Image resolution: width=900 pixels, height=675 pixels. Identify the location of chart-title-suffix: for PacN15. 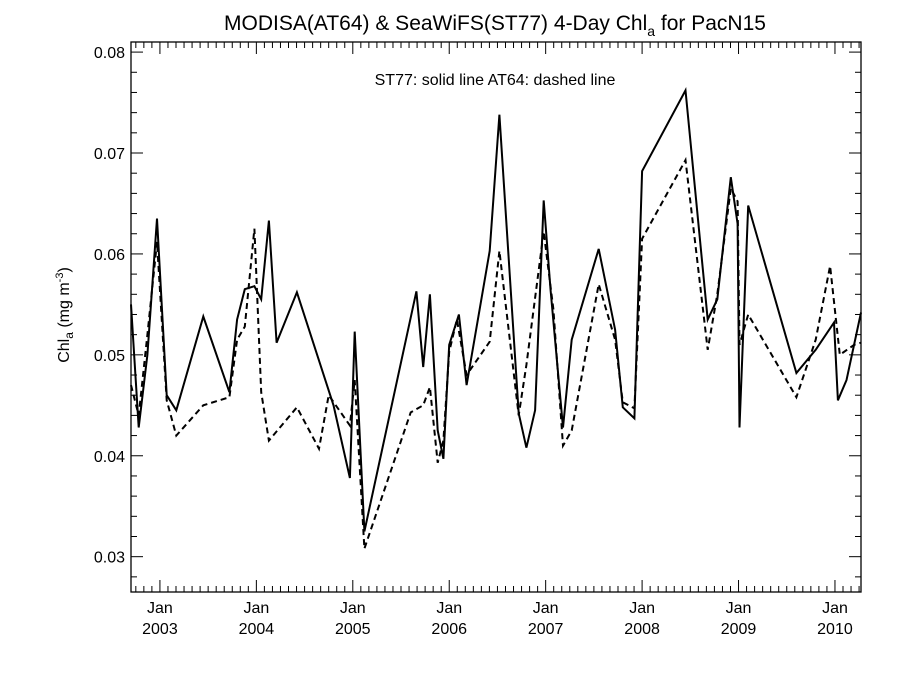
(710, 23).